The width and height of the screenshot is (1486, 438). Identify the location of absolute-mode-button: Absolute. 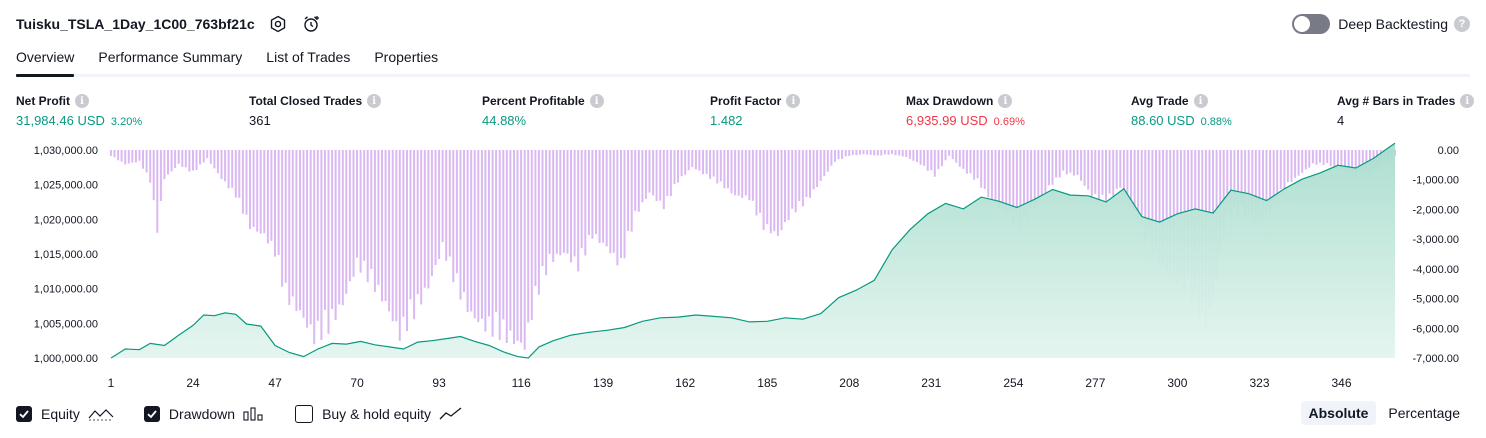
(1338, 413).